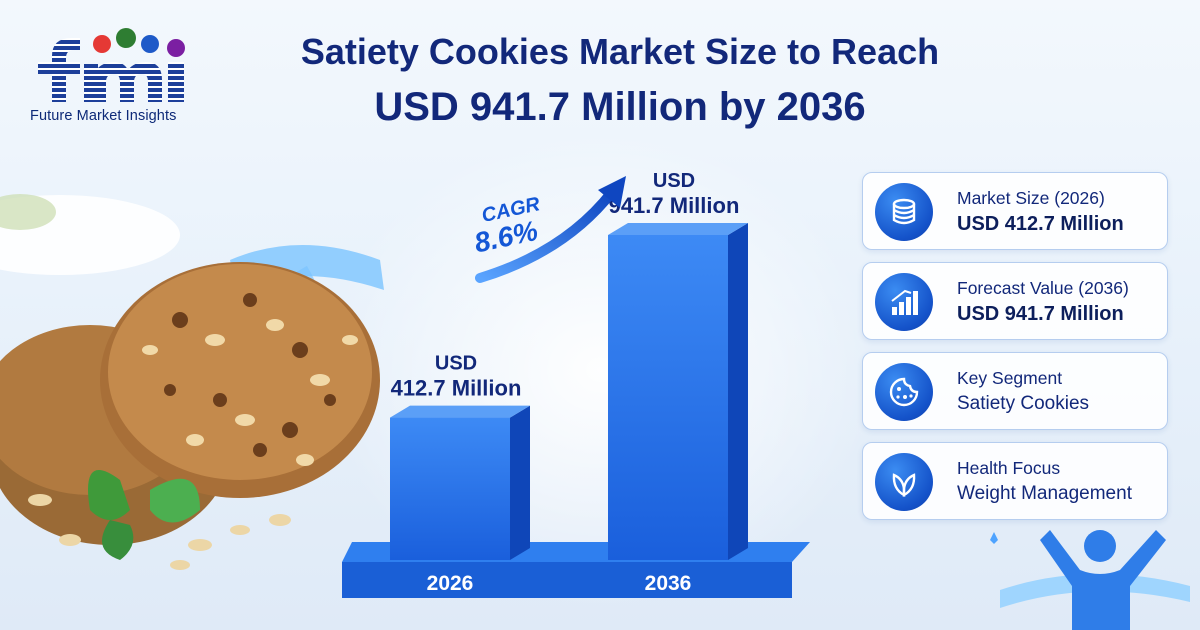 This screenshot has height=630, width=1200. I want to click on cookie-icon, so click(904, 392).